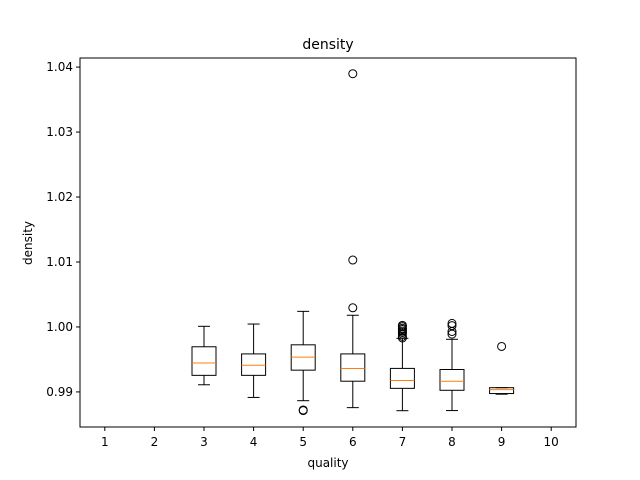 This screenshot has width=640, height=480. What do you see at coordinates (327, 45) in the screenshot?
I see `chart-title: density` at bounding box center [327, 45].